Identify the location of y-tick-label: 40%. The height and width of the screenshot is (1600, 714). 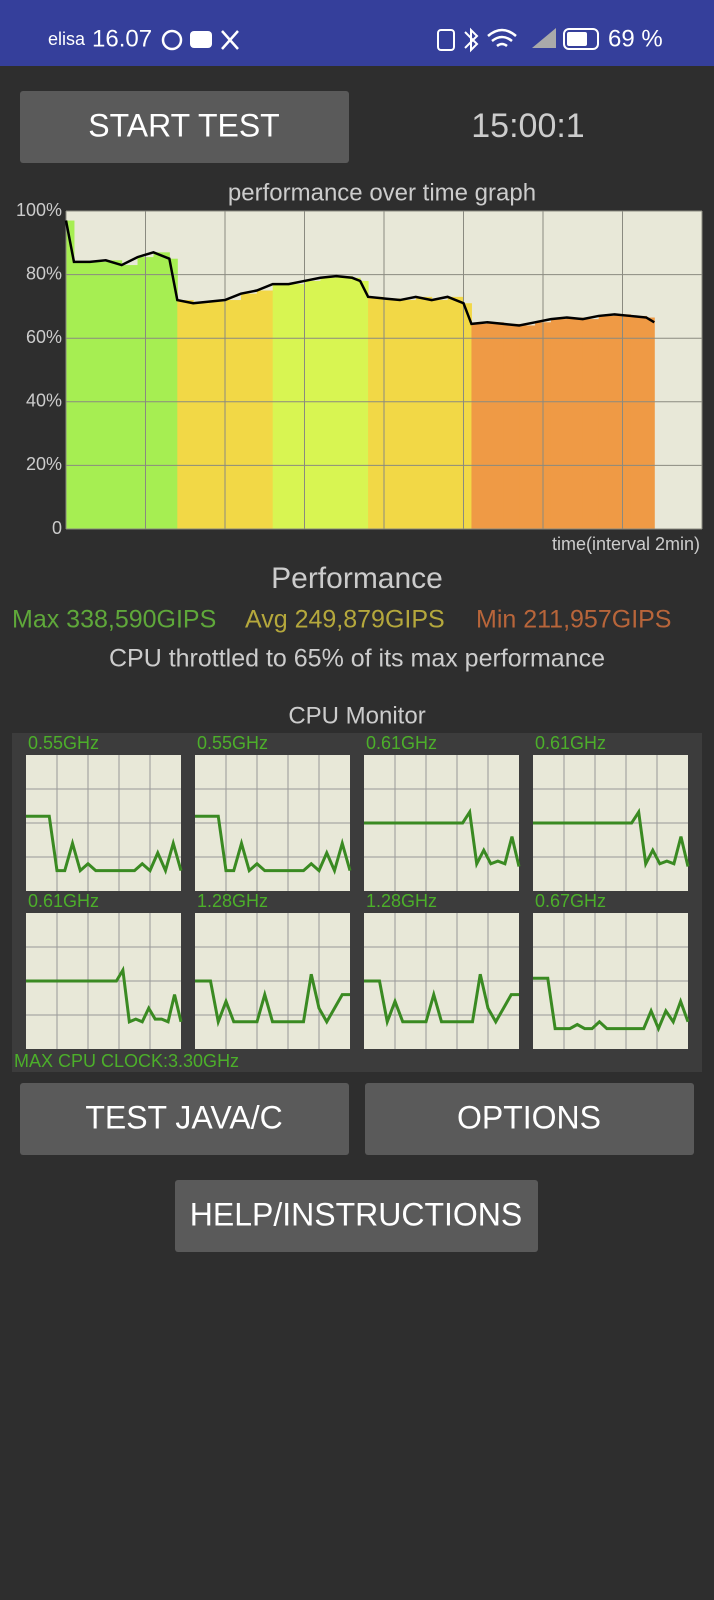
(44, 401).